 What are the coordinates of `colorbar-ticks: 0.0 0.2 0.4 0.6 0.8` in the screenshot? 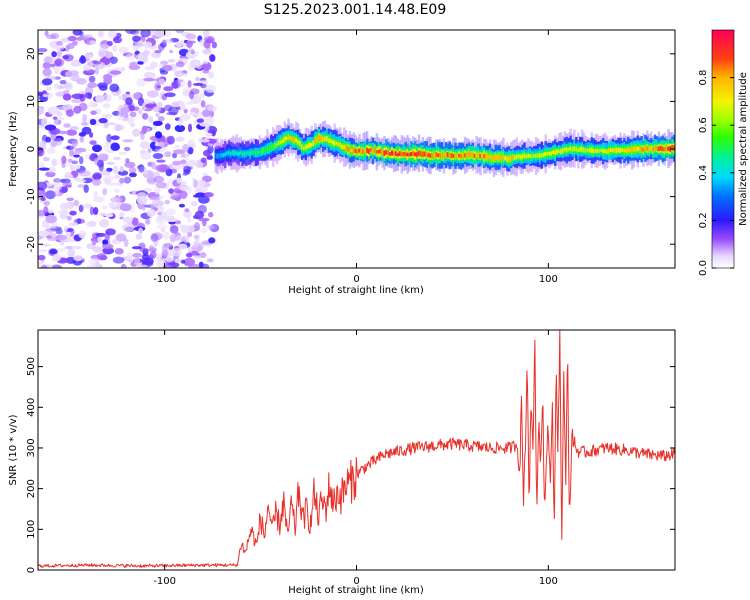 It's located at (716, 173).